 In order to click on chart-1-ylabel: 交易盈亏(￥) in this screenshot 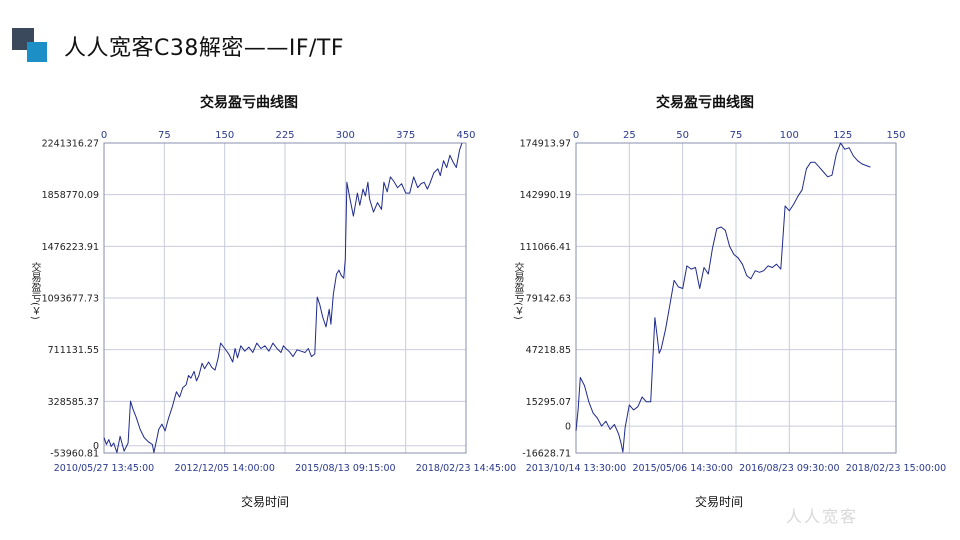, I will do `click(34, 291)`.